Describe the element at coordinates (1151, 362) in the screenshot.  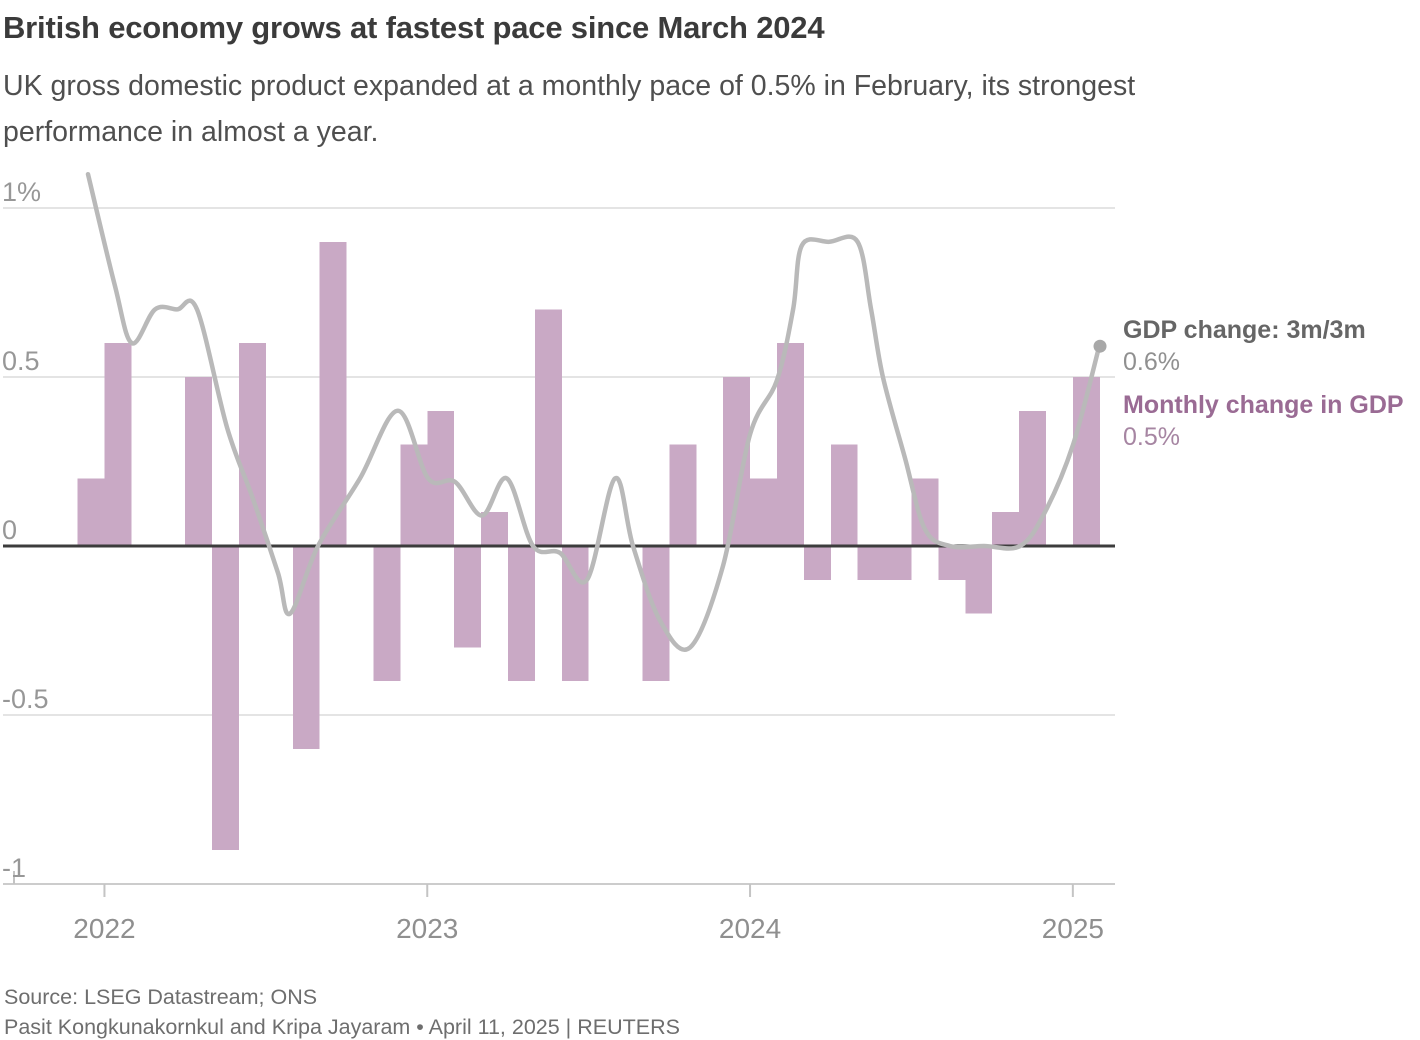
I see `legend-line-series-value: 0.6%` at that location.